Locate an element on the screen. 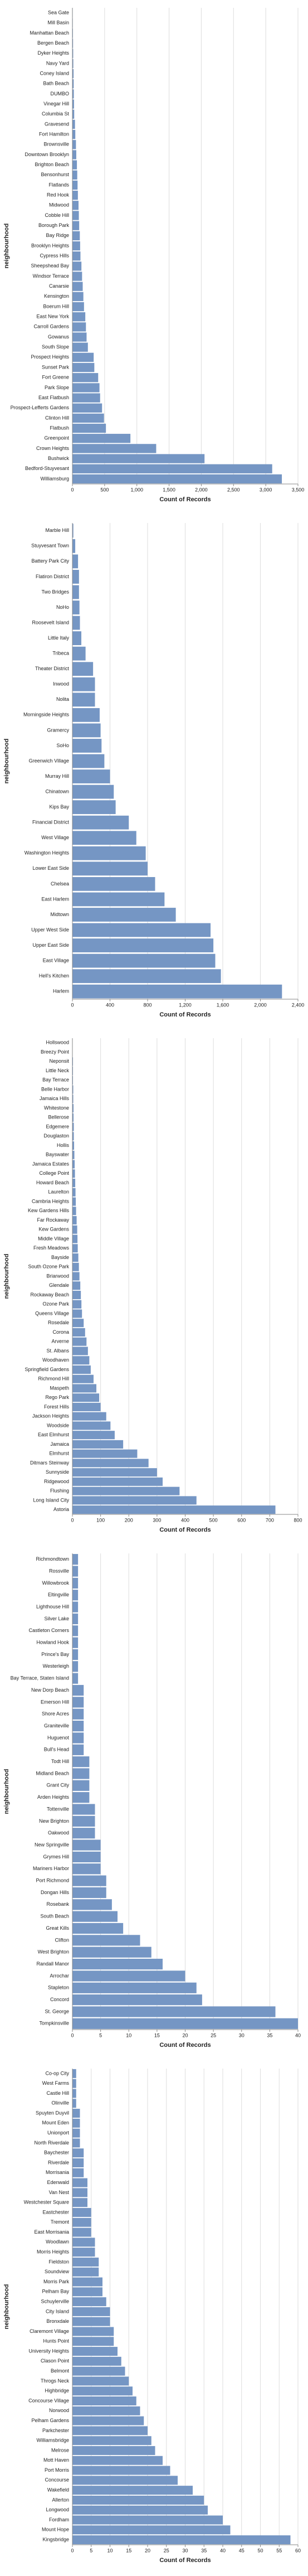  x-axis-title: Count of Records is located at coordinates (185, 1530).